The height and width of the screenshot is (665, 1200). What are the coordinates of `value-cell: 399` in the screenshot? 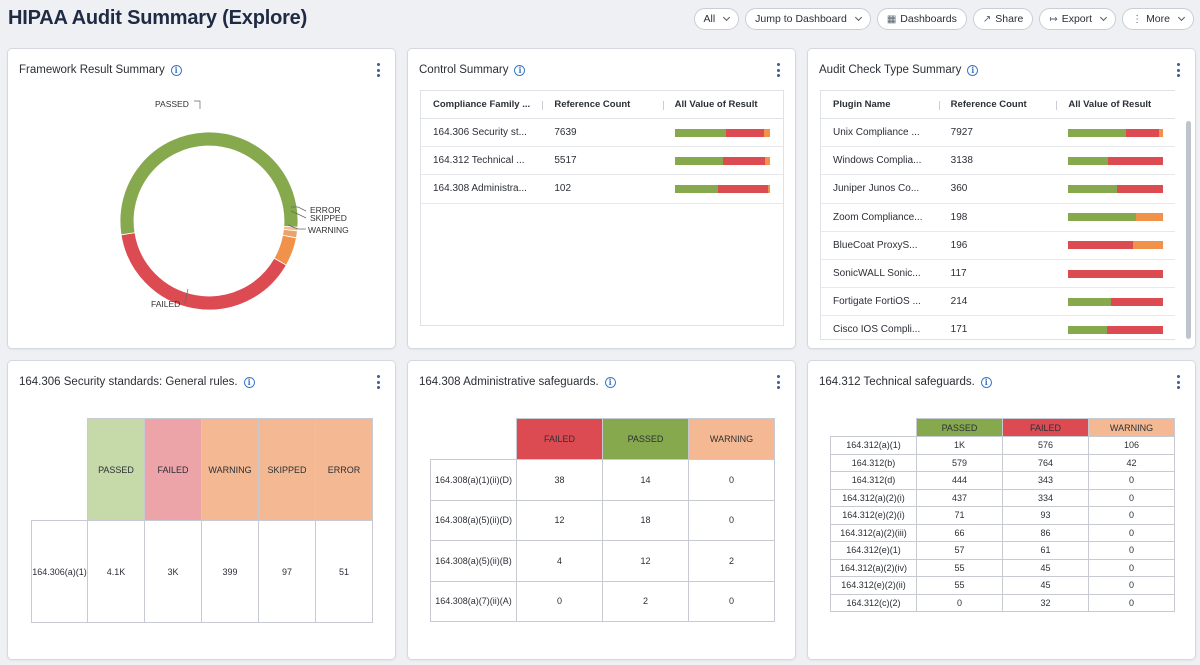 It's located at (230, 571).